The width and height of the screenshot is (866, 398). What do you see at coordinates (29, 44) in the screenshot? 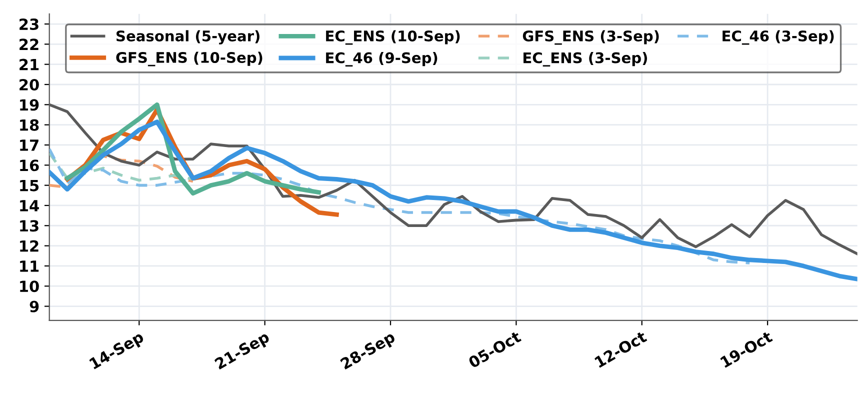
I see `y-tick-label: 22` at bounding box center [29, 44].